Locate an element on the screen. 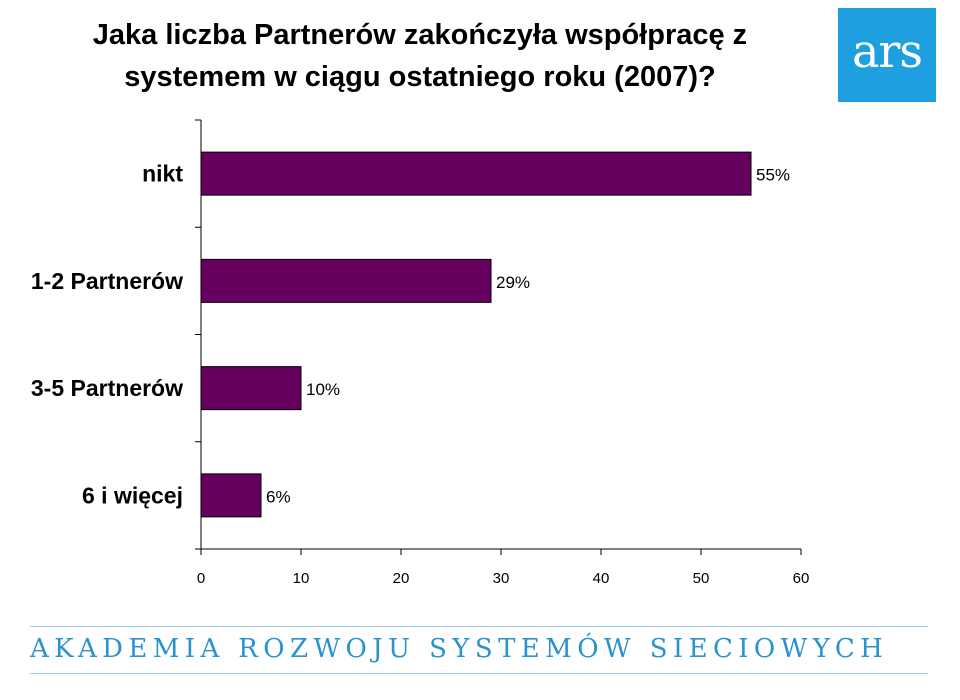 The height and width of the screenshot is (700, 960). chart-title-line-2: systemem w ciągu ostatniego roku (2007)? is located at coordinates (420, 77).